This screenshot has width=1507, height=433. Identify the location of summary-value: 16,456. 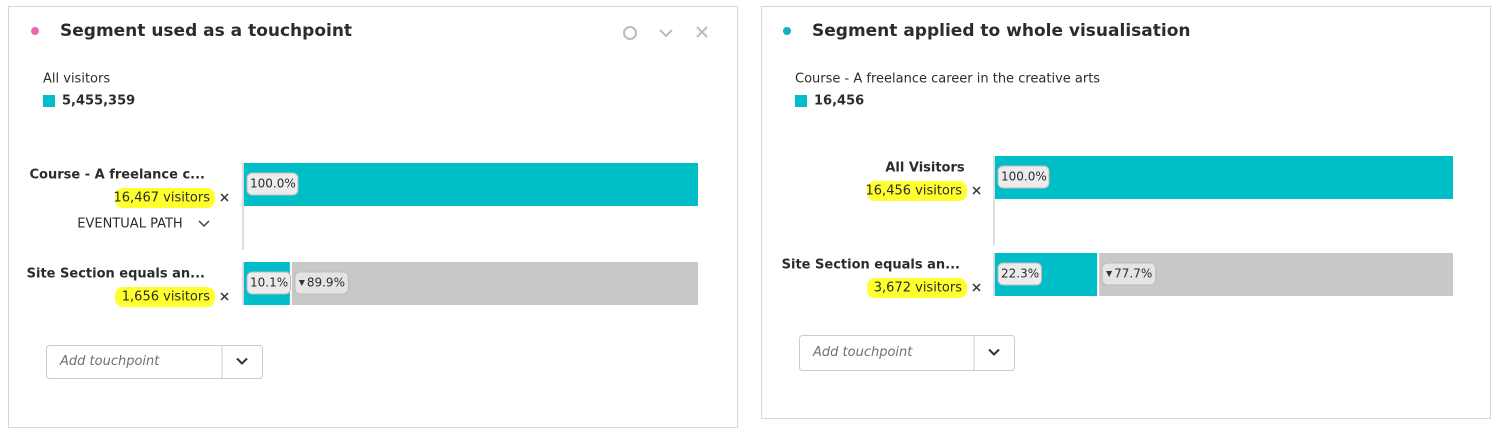
(839, 101).